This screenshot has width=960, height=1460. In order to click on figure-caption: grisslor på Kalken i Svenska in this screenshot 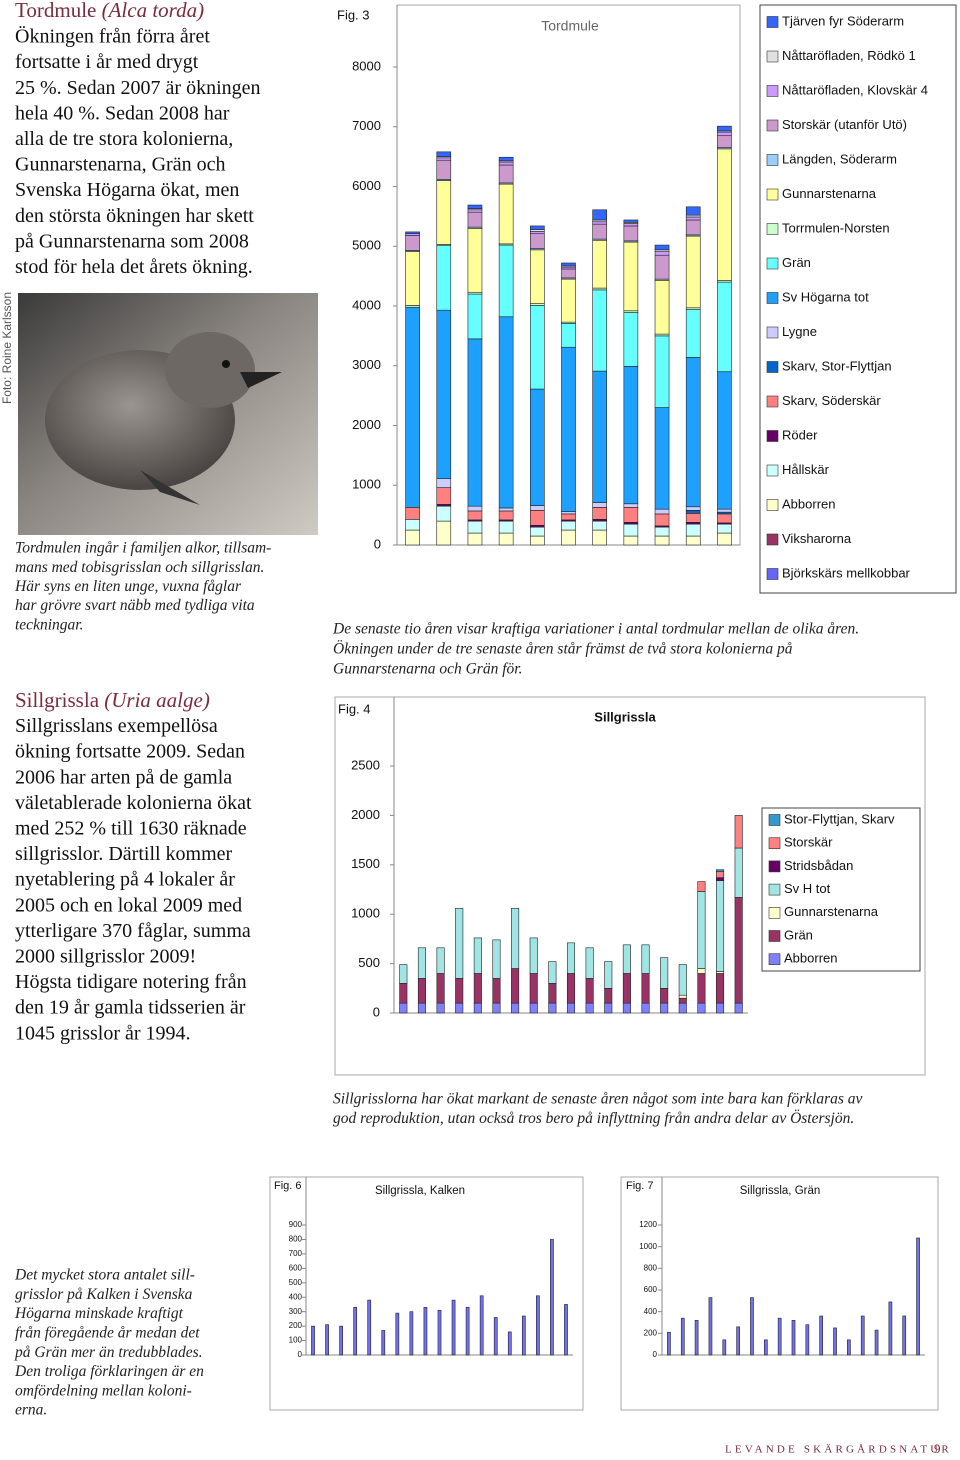, I will do `click(104, 1294)`.